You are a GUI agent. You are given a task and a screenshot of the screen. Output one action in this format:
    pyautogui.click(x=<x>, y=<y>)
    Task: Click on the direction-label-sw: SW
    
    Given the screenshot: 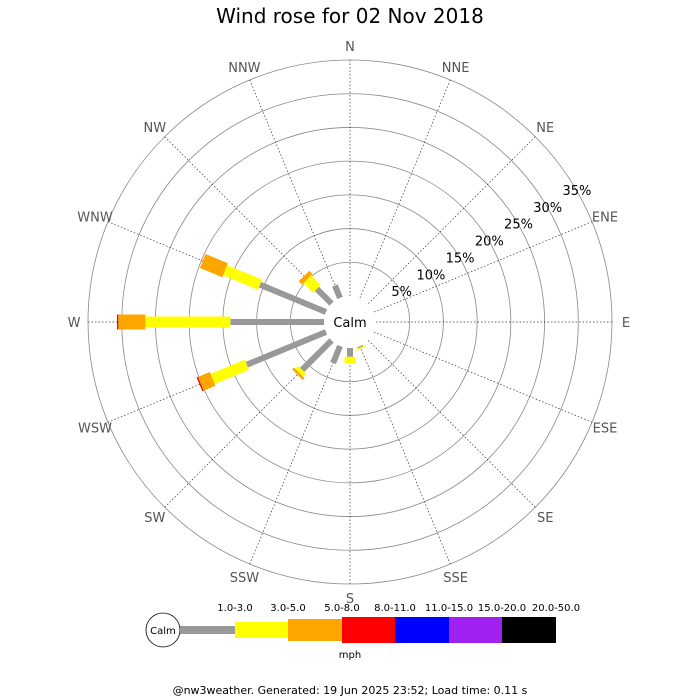 What is the action you would take?
    pyautogui.click(x=154, y=518)
    